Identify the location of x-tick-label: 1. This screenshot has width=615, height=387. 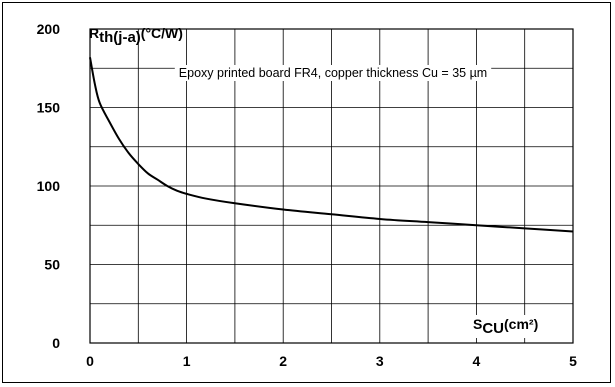
(187, 361).